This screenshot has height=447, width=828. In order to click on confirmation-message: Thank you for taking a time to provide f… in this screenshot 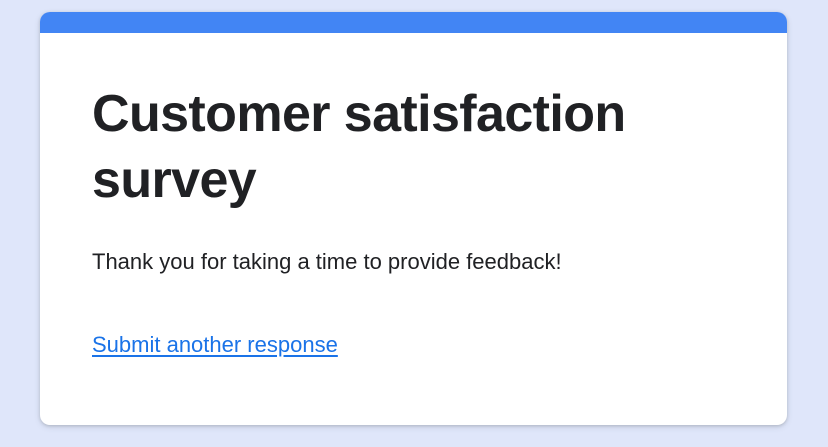, I will do `click(327, 261)`.